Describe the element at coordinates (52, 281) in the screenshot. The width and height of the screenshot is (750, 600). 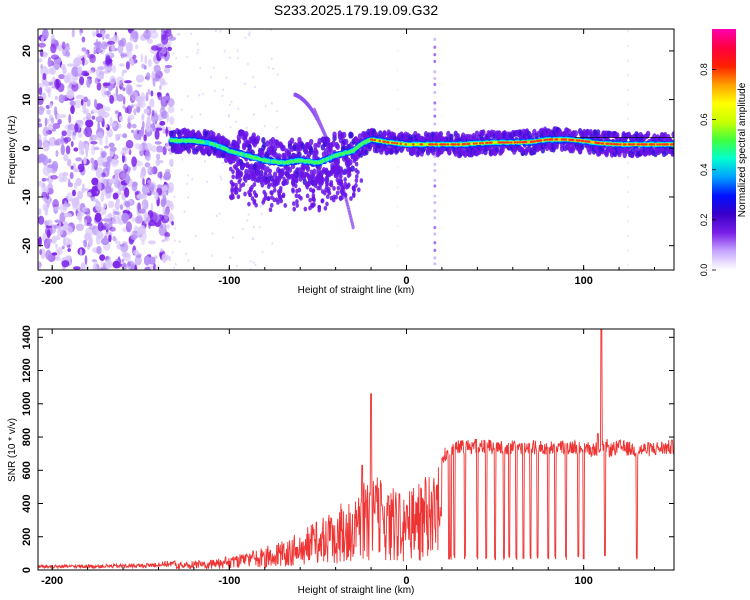
I see `x-tick-label: -200` at that location.